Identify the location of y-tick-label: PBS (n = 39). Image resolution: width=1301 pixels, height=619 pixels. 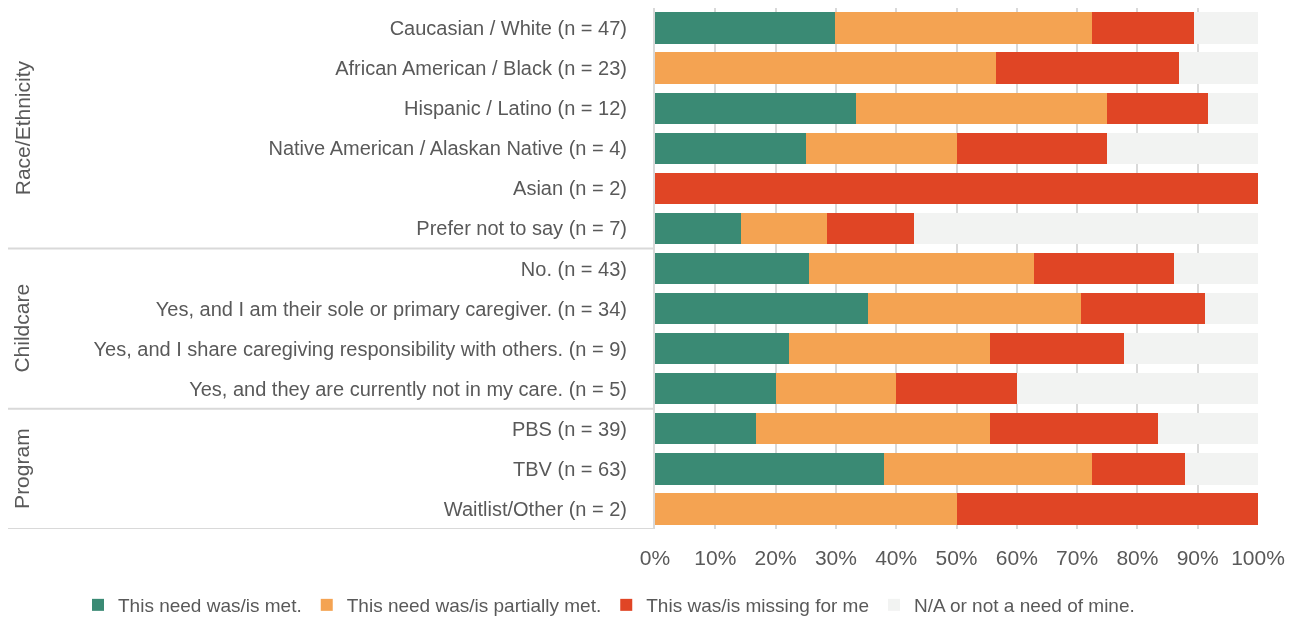
(569, 428).